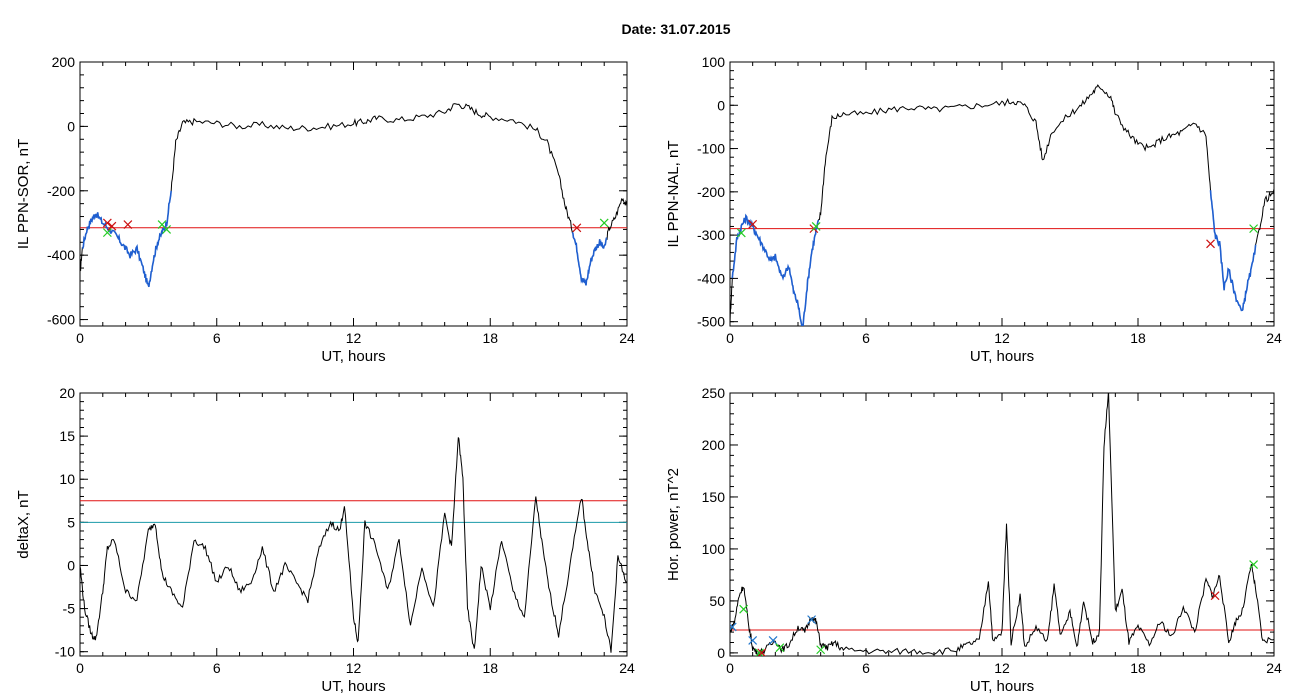  What do you see at coordinates (714, 393) in the screenshot?
I see `y-tick-label: 250` at bounding box center [714, 393].